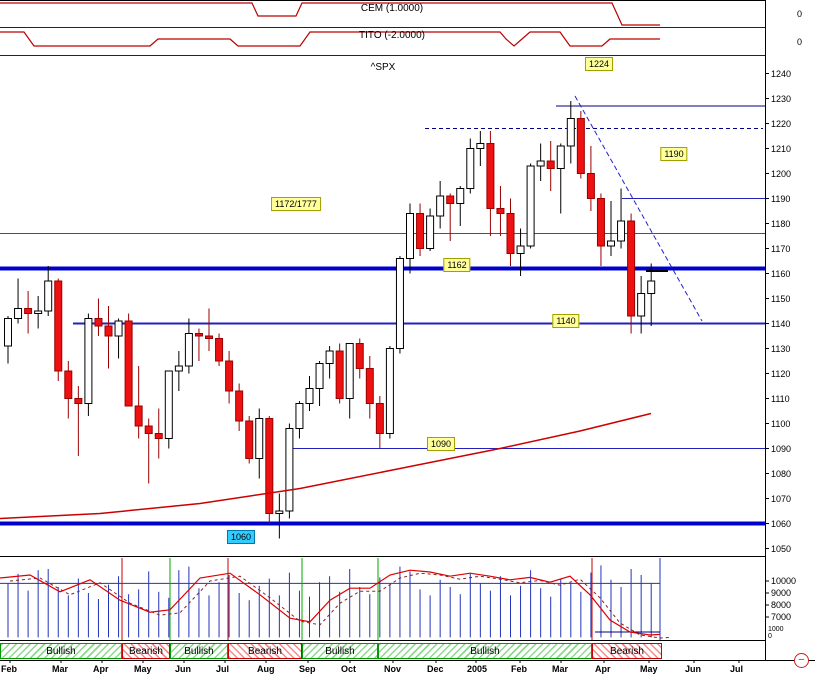 This screenshot has height=678, width=815. What do you see at coordinates (143, 669) in the screenshot?
I see `month-label: May` at bounding box center [143, 669].